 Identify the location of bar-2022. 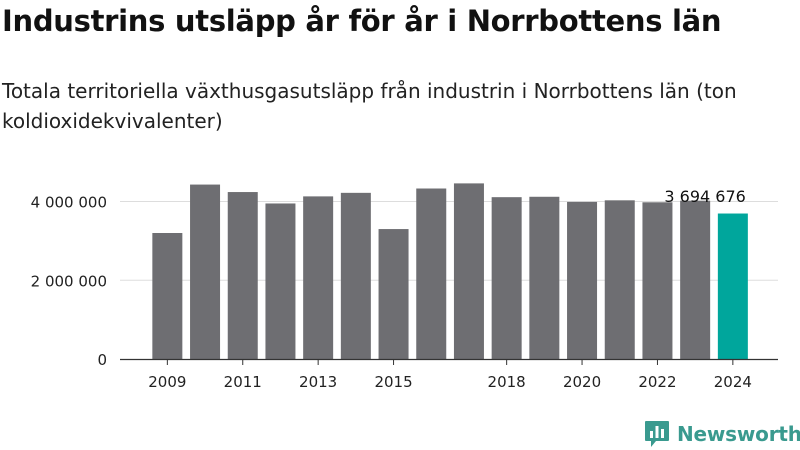
(657, 280).